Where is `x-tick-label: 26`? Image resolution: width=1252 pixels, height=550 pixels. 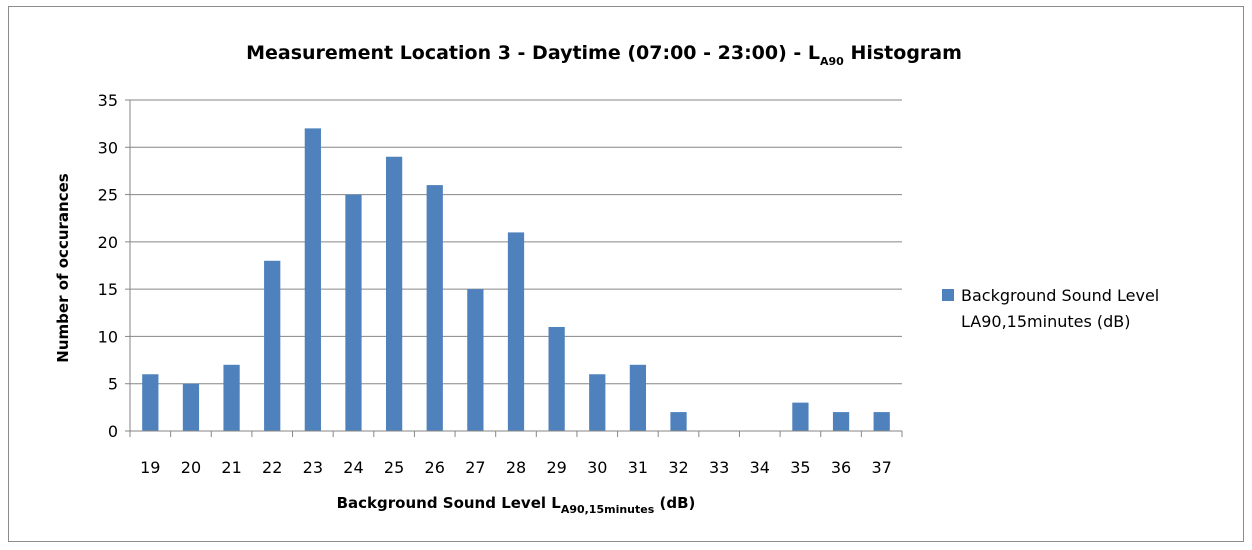 x-tick-label: 26 is located at coordinates (435, 467).